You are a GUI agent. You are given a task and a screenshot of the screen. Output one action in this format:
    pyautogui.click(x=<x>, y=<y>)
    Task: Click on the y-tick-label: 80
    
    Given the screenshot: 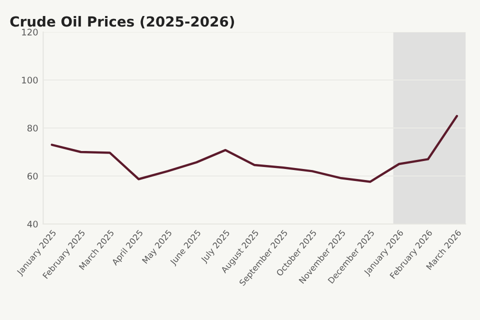 What is the action you would take?
    pyautogui.click(x=32, y=128)
    